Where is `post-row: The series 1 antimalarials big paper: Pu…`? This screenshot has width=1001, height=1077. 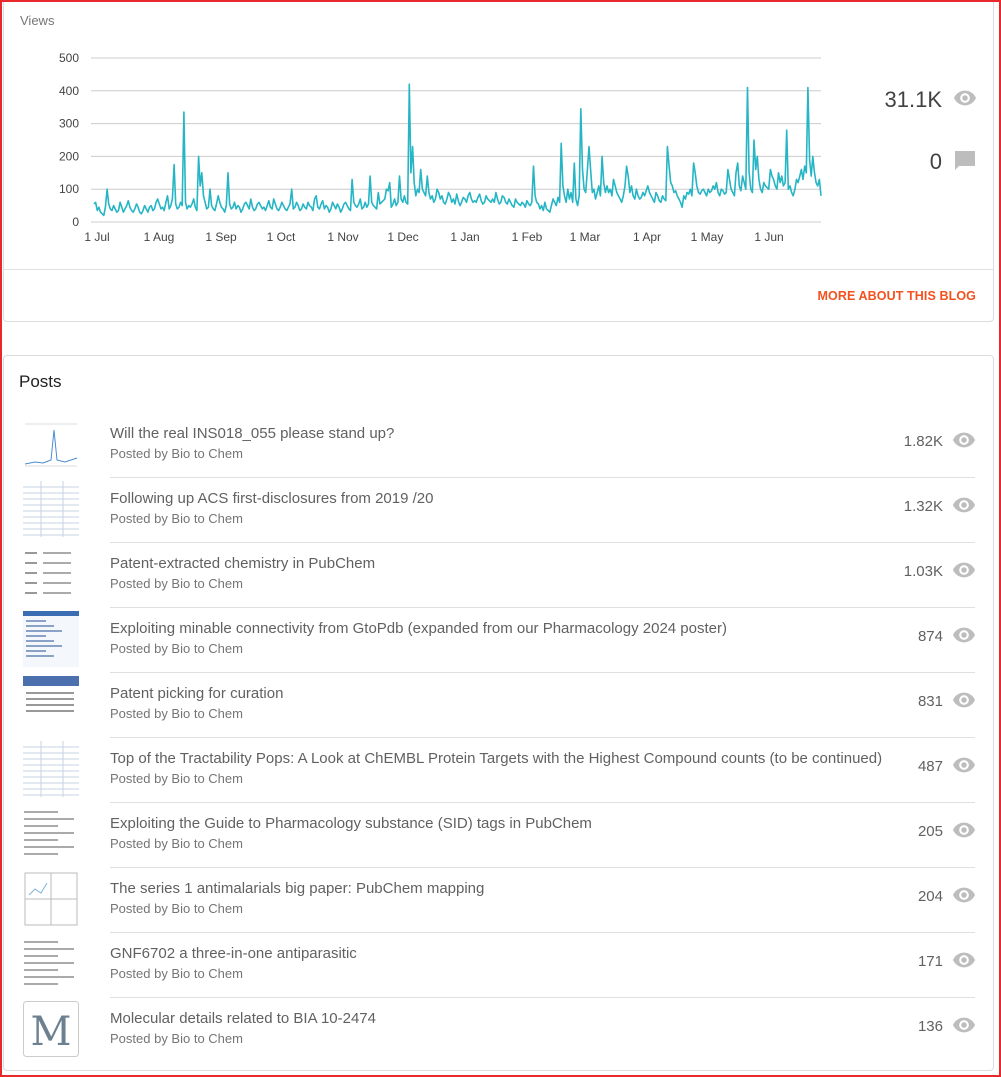
post-row: The series 1 antimalarials big paper: Pu… is located at coordinates (497, 900).